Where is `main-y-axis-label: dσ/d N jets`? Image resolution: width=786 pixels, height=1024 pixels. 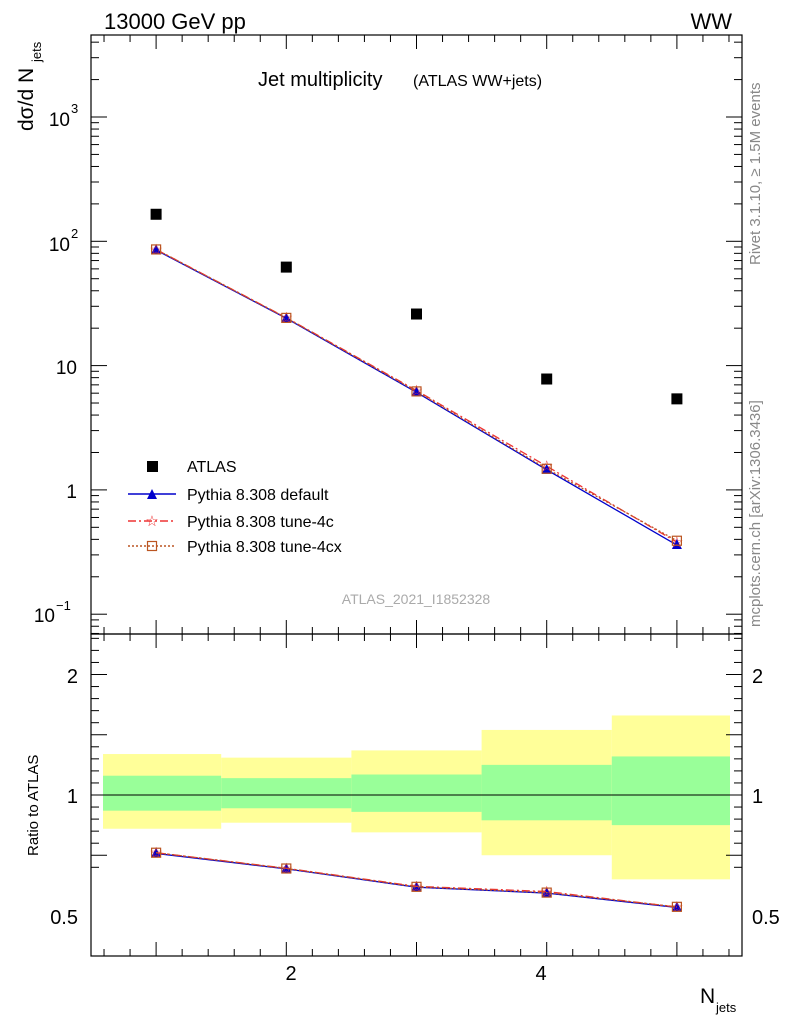
main-y-axis-label: dσ/d N jets is located at coordinates (29, 86).